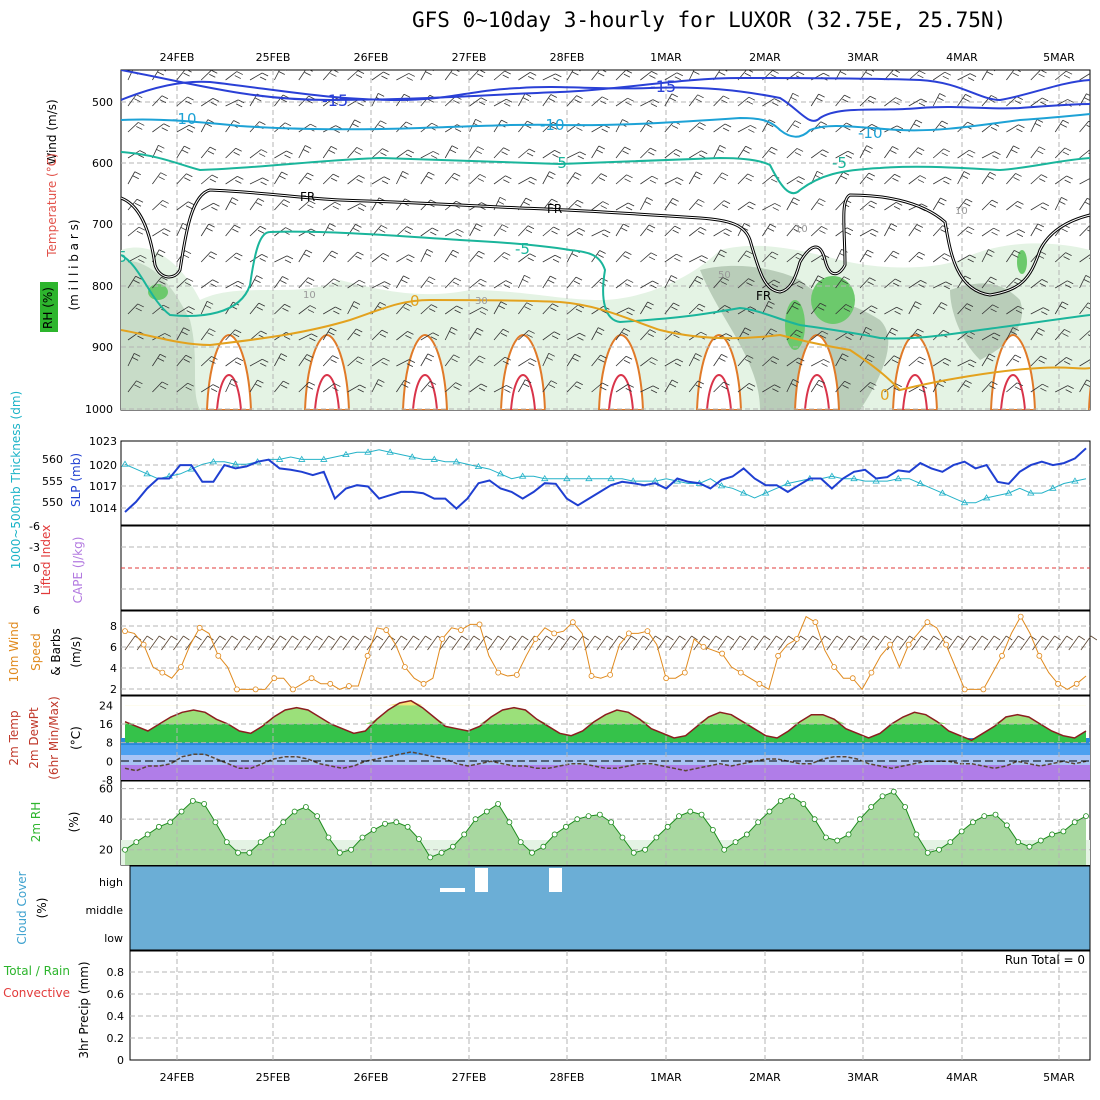 The width and height of the screenshot is (1100, 1100). Describe the element at coordinates (513, 638) in the screenshot. I see `barb-feather` at that location.